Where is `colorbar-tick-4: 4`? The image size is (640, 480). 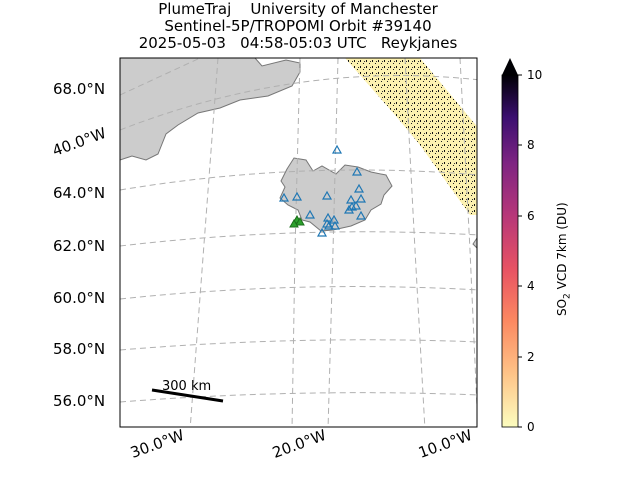
colorbar-tick-4: 4 is located at coordinates (531, 286).